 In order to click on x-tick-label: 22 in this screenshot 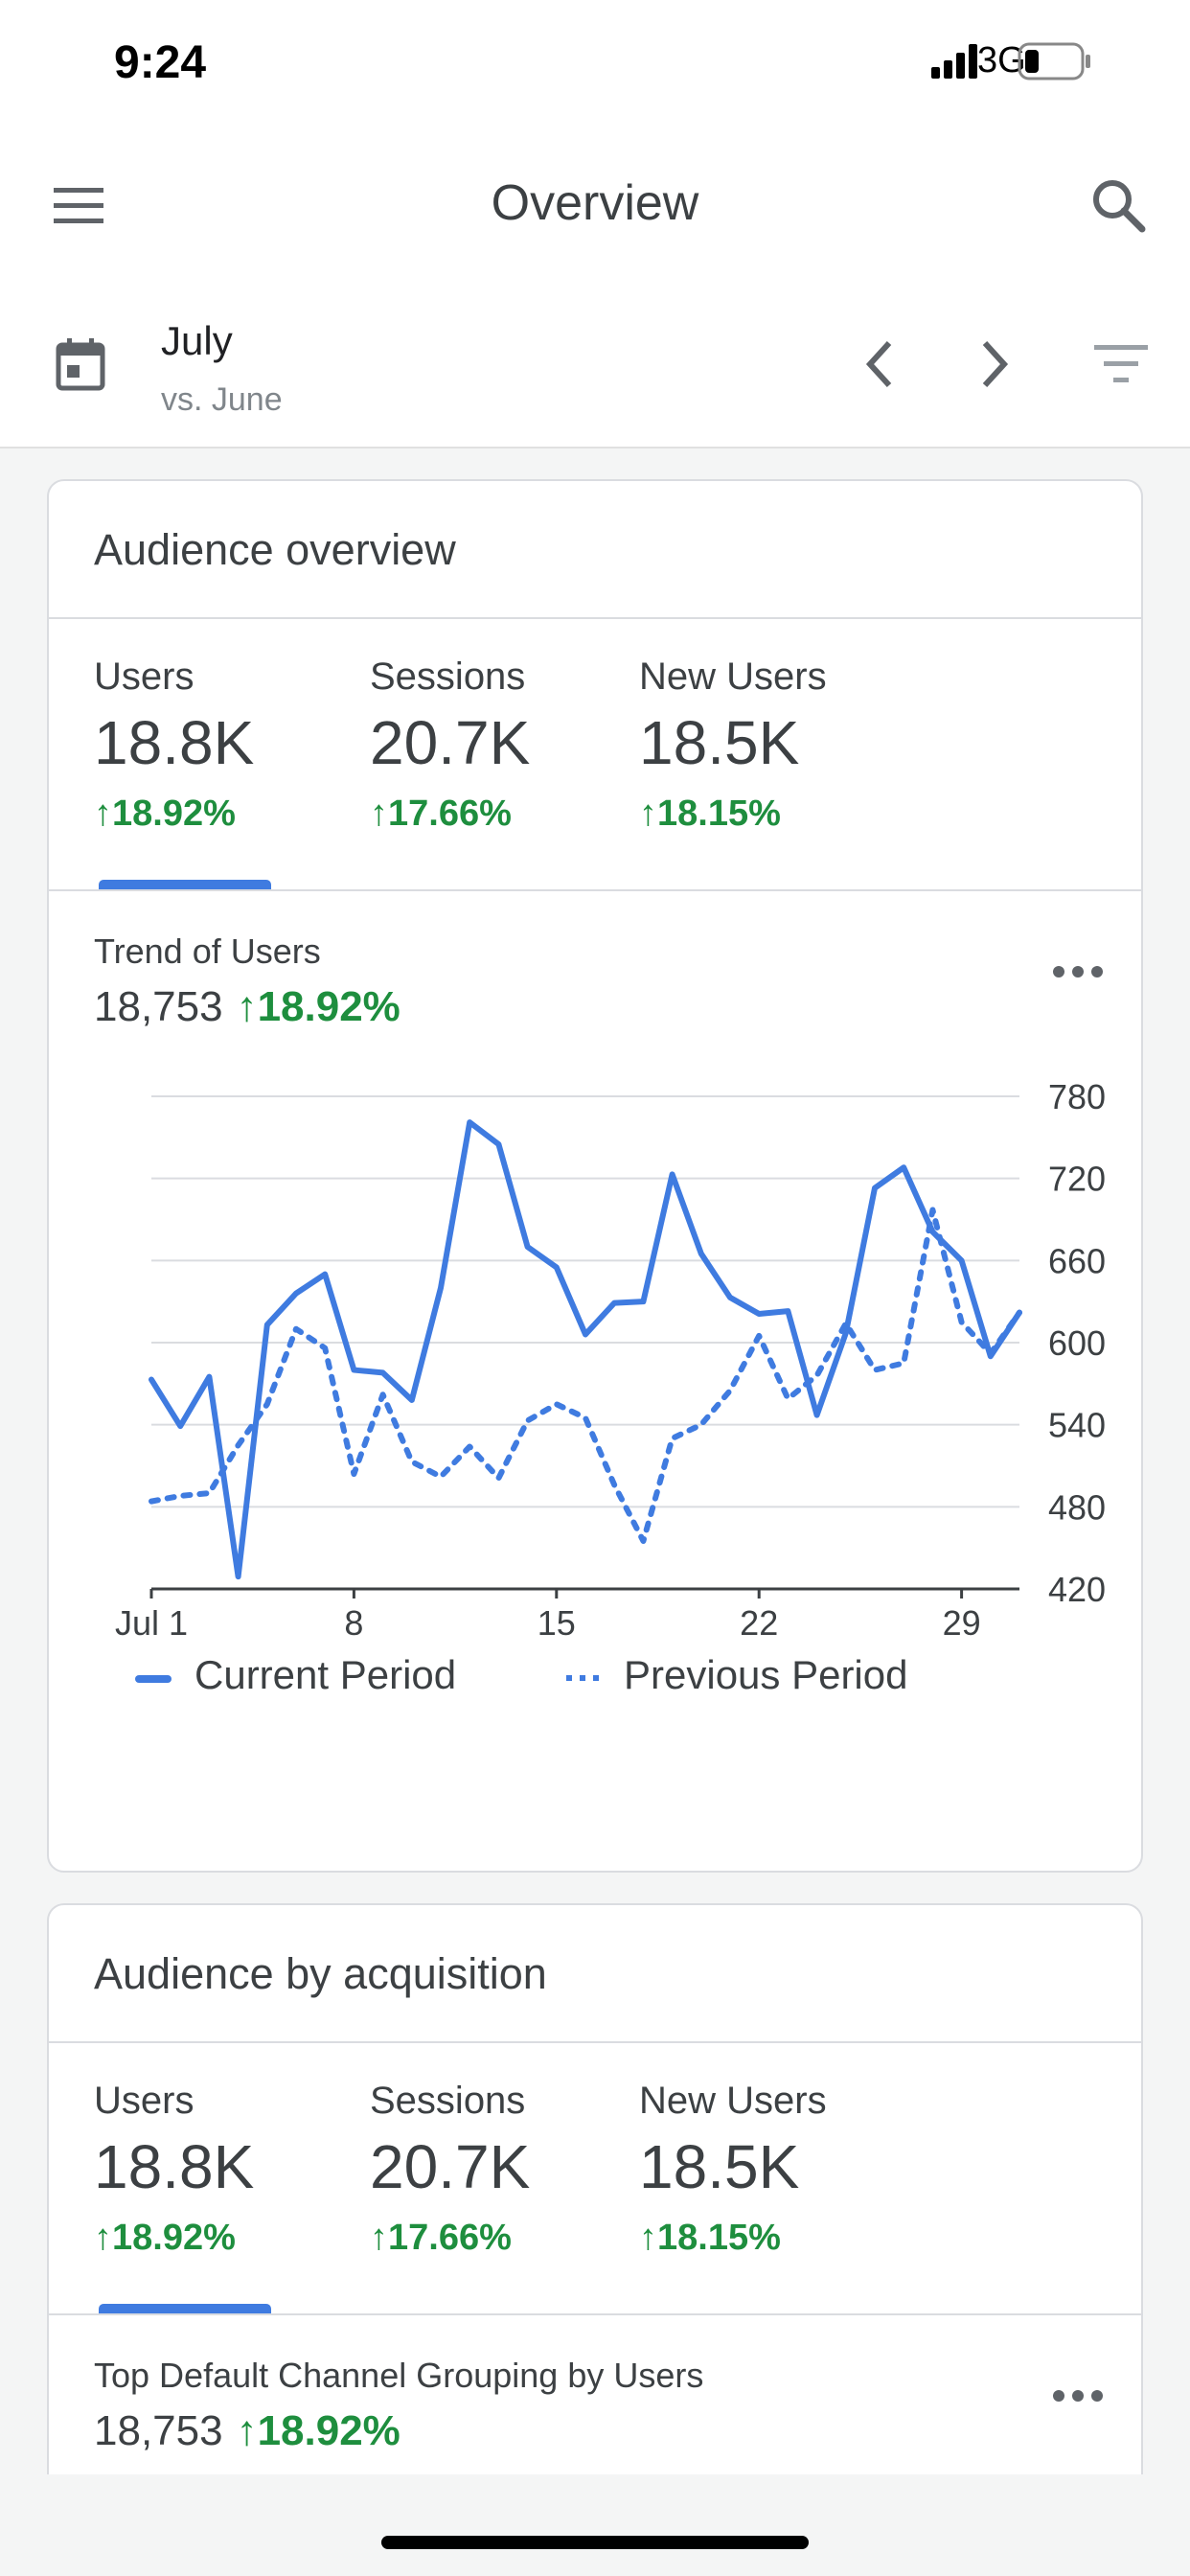, I will do `click(759, 1623)`.